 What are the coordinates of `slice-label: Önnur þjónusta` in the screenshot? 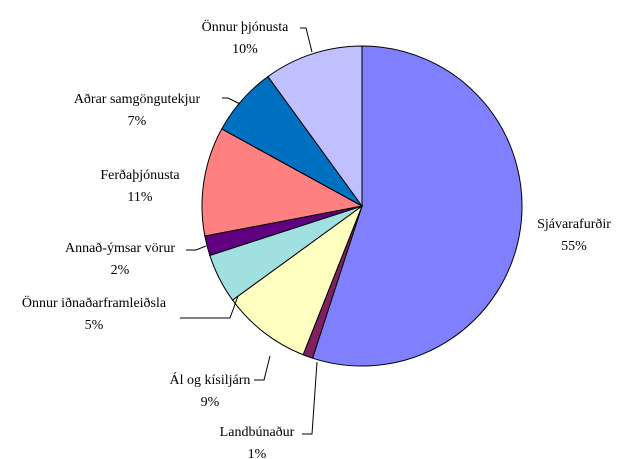 It's located at (246, 26).